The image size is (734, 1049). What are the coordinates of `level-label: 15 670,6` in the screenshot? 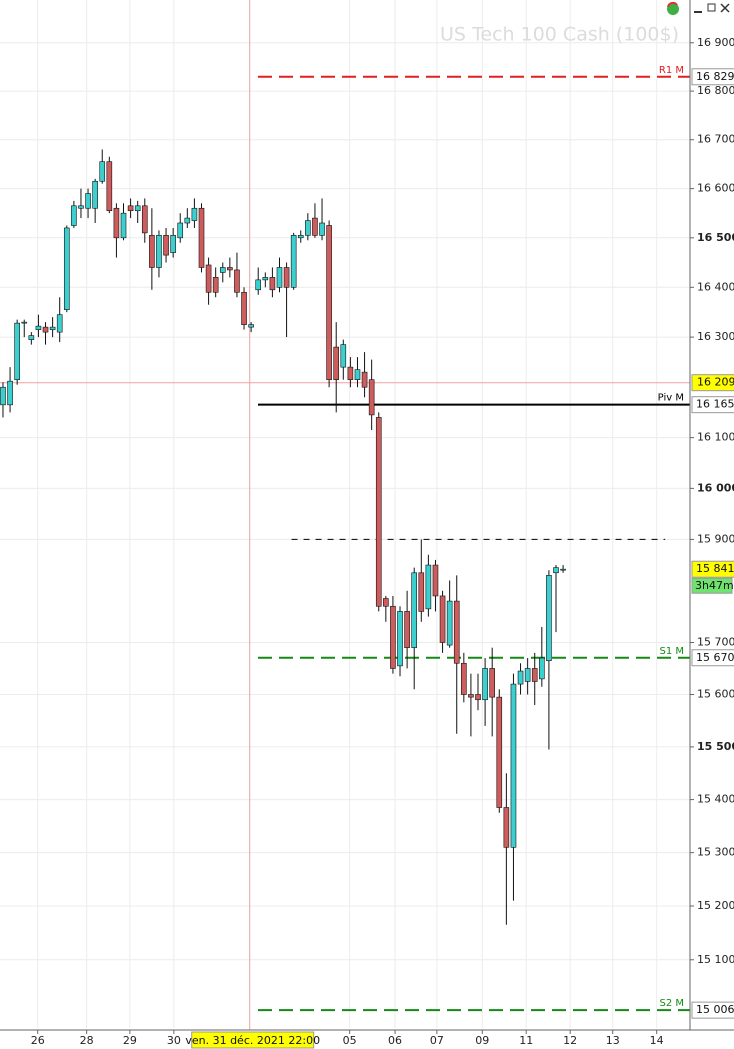 It's located at (715, 657).